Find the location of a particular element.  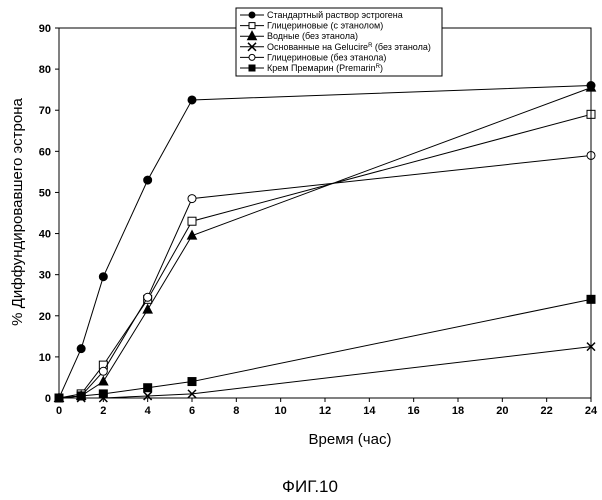

y-tick-label: 60 is located at coordinates (45, 152).